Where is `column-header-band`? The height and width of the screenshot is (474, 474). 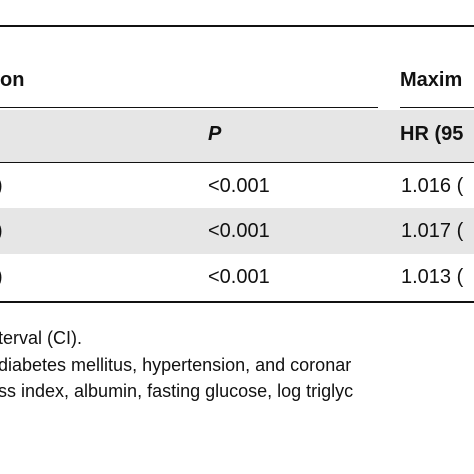 column-header-band is located at coordinates (237, 136).